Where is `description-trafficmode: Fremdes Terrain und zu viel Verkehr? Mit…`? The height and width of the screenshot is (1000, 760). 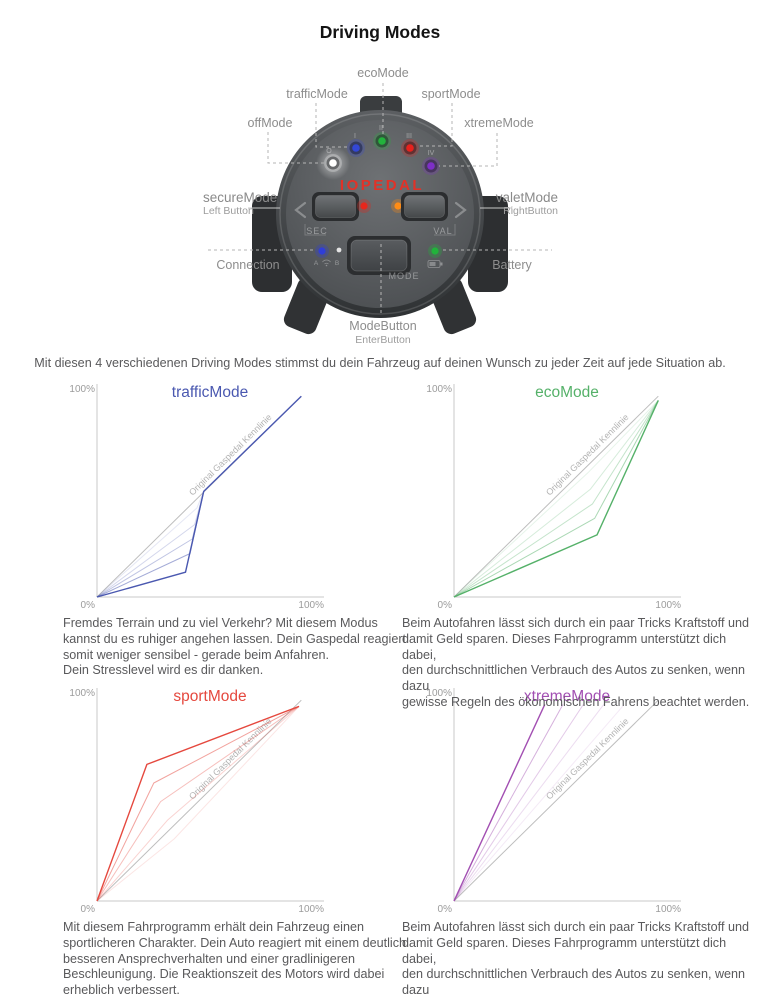
description-trafficmode: Fremdes Terrain und zu viel Verkehr? Mit… is located at coordinates (235, 647).